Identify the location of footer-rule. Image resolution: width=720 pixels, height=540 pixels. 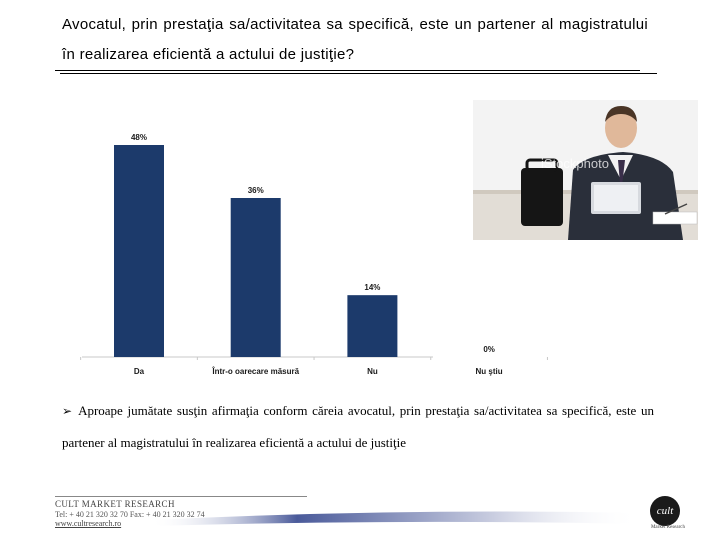
(181, 496).